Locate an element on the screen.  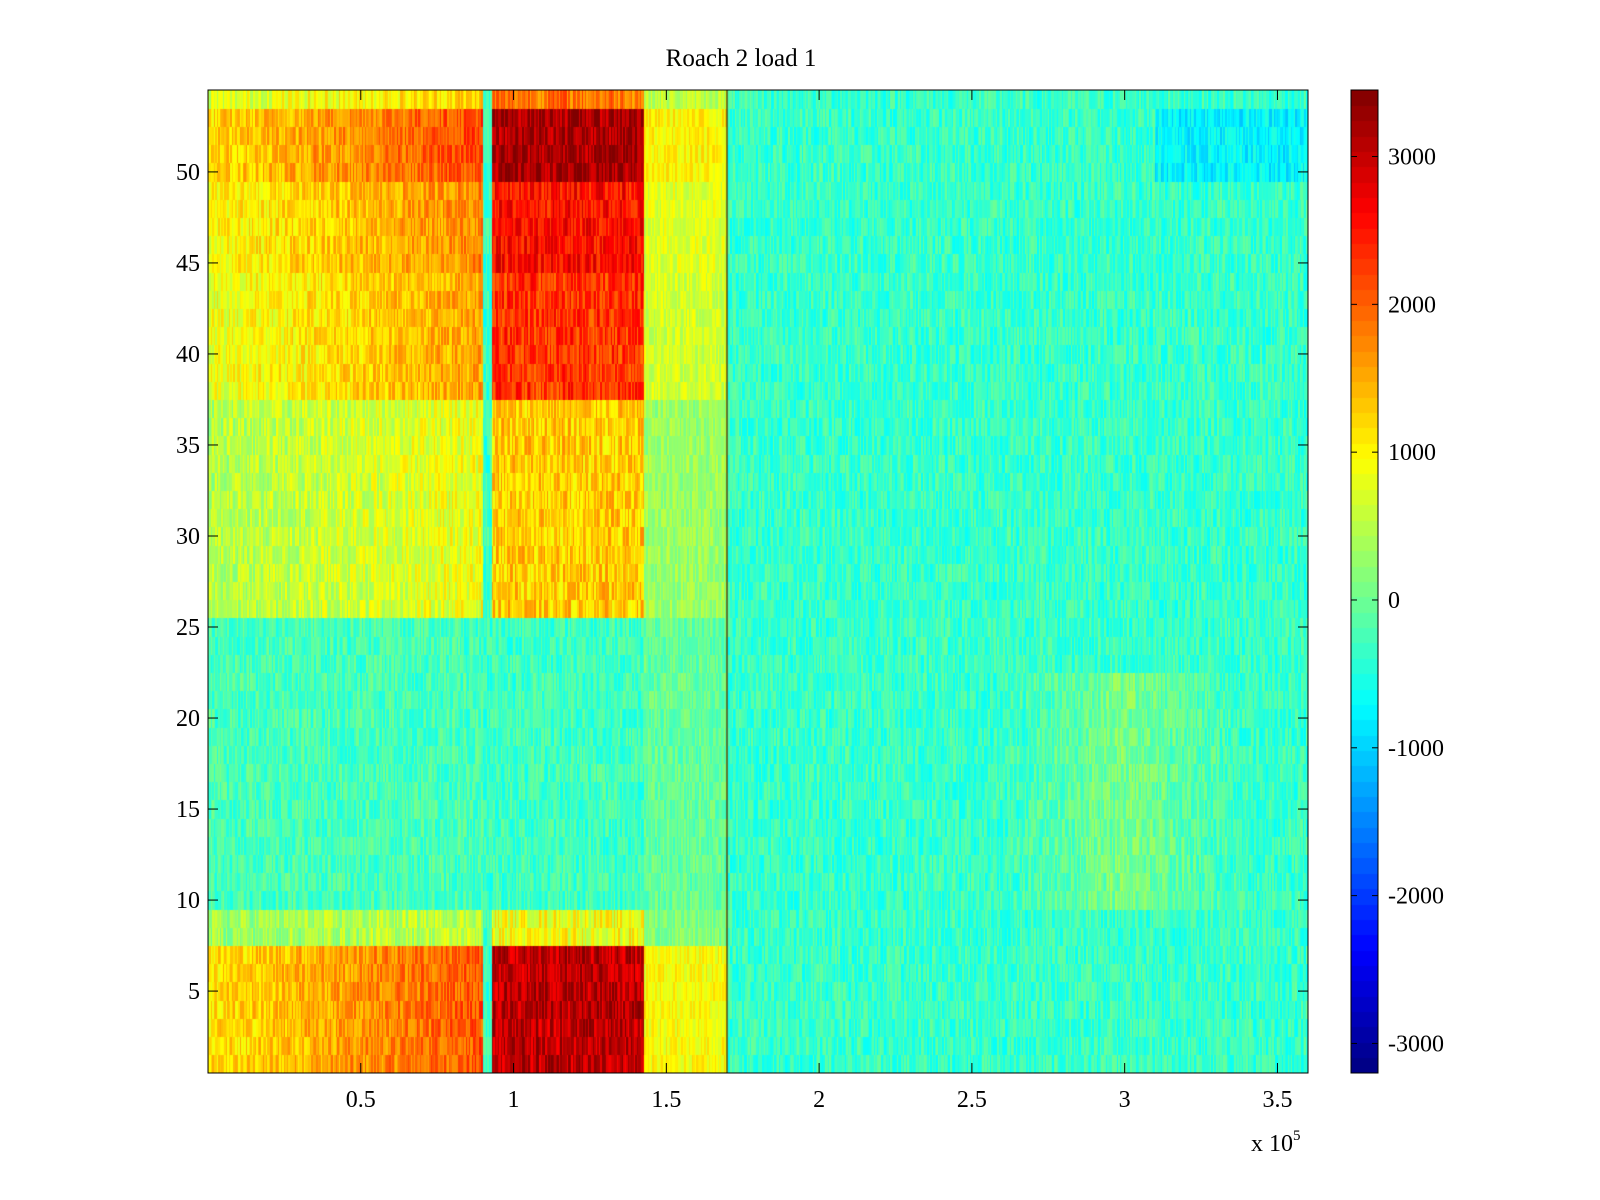
y-tick-label: 35 is located at coordinates (188, 446).